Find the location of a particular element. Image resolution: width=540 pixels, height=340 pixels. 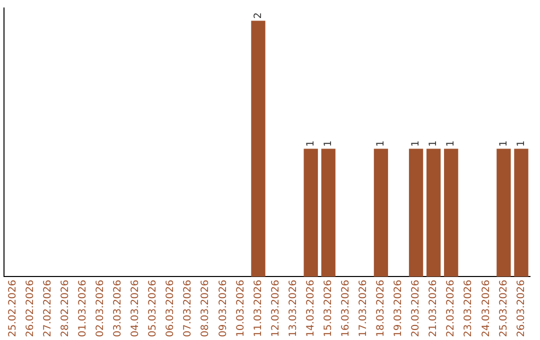

x-tick-label: 20.03.2026 is located at coordinates (416, 309).